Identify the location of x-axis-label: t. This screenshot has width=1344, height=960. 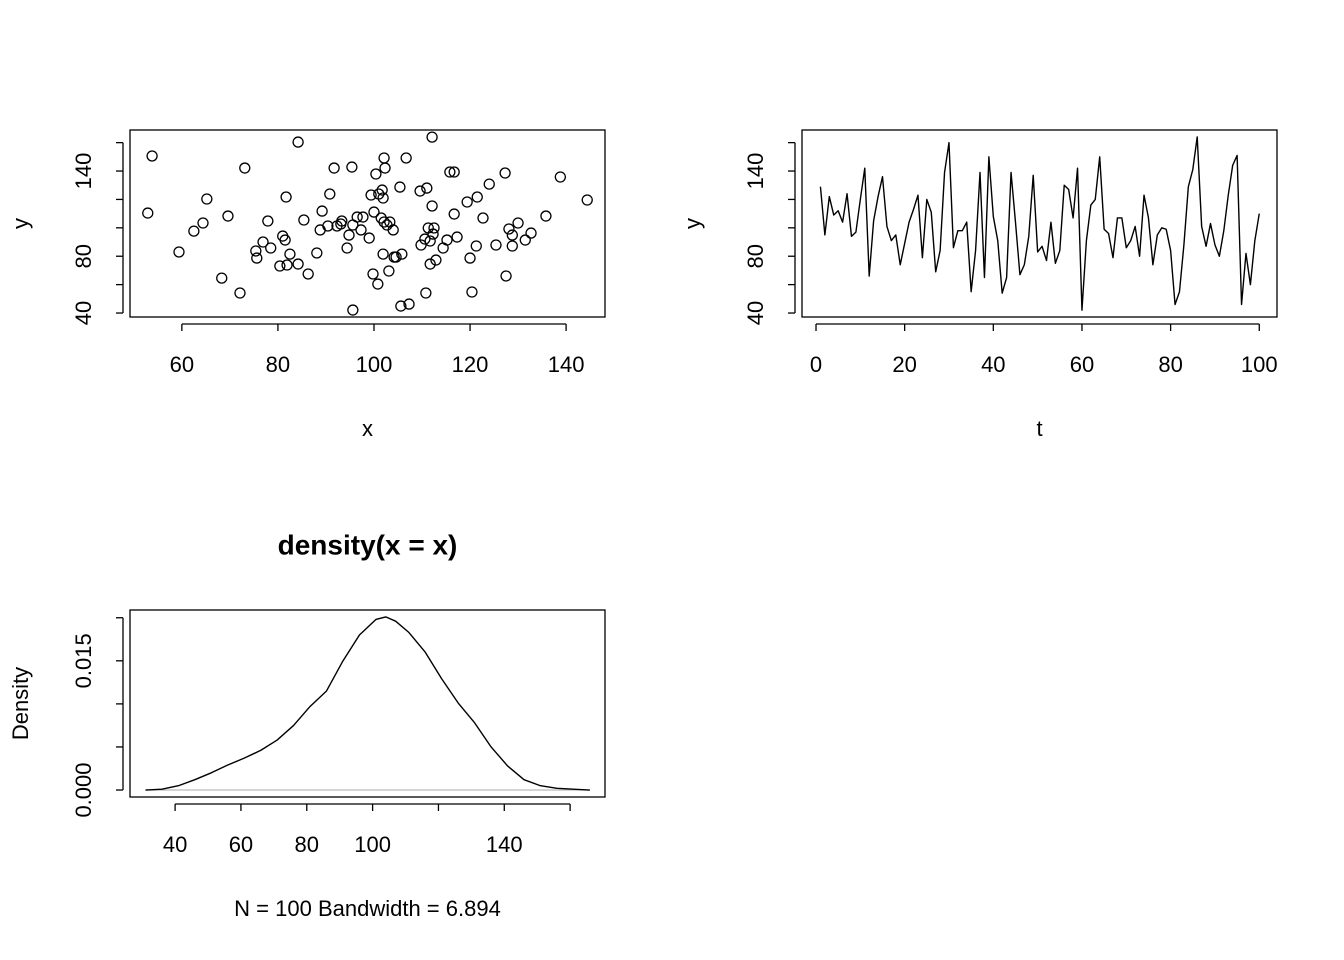
(1039, 428).